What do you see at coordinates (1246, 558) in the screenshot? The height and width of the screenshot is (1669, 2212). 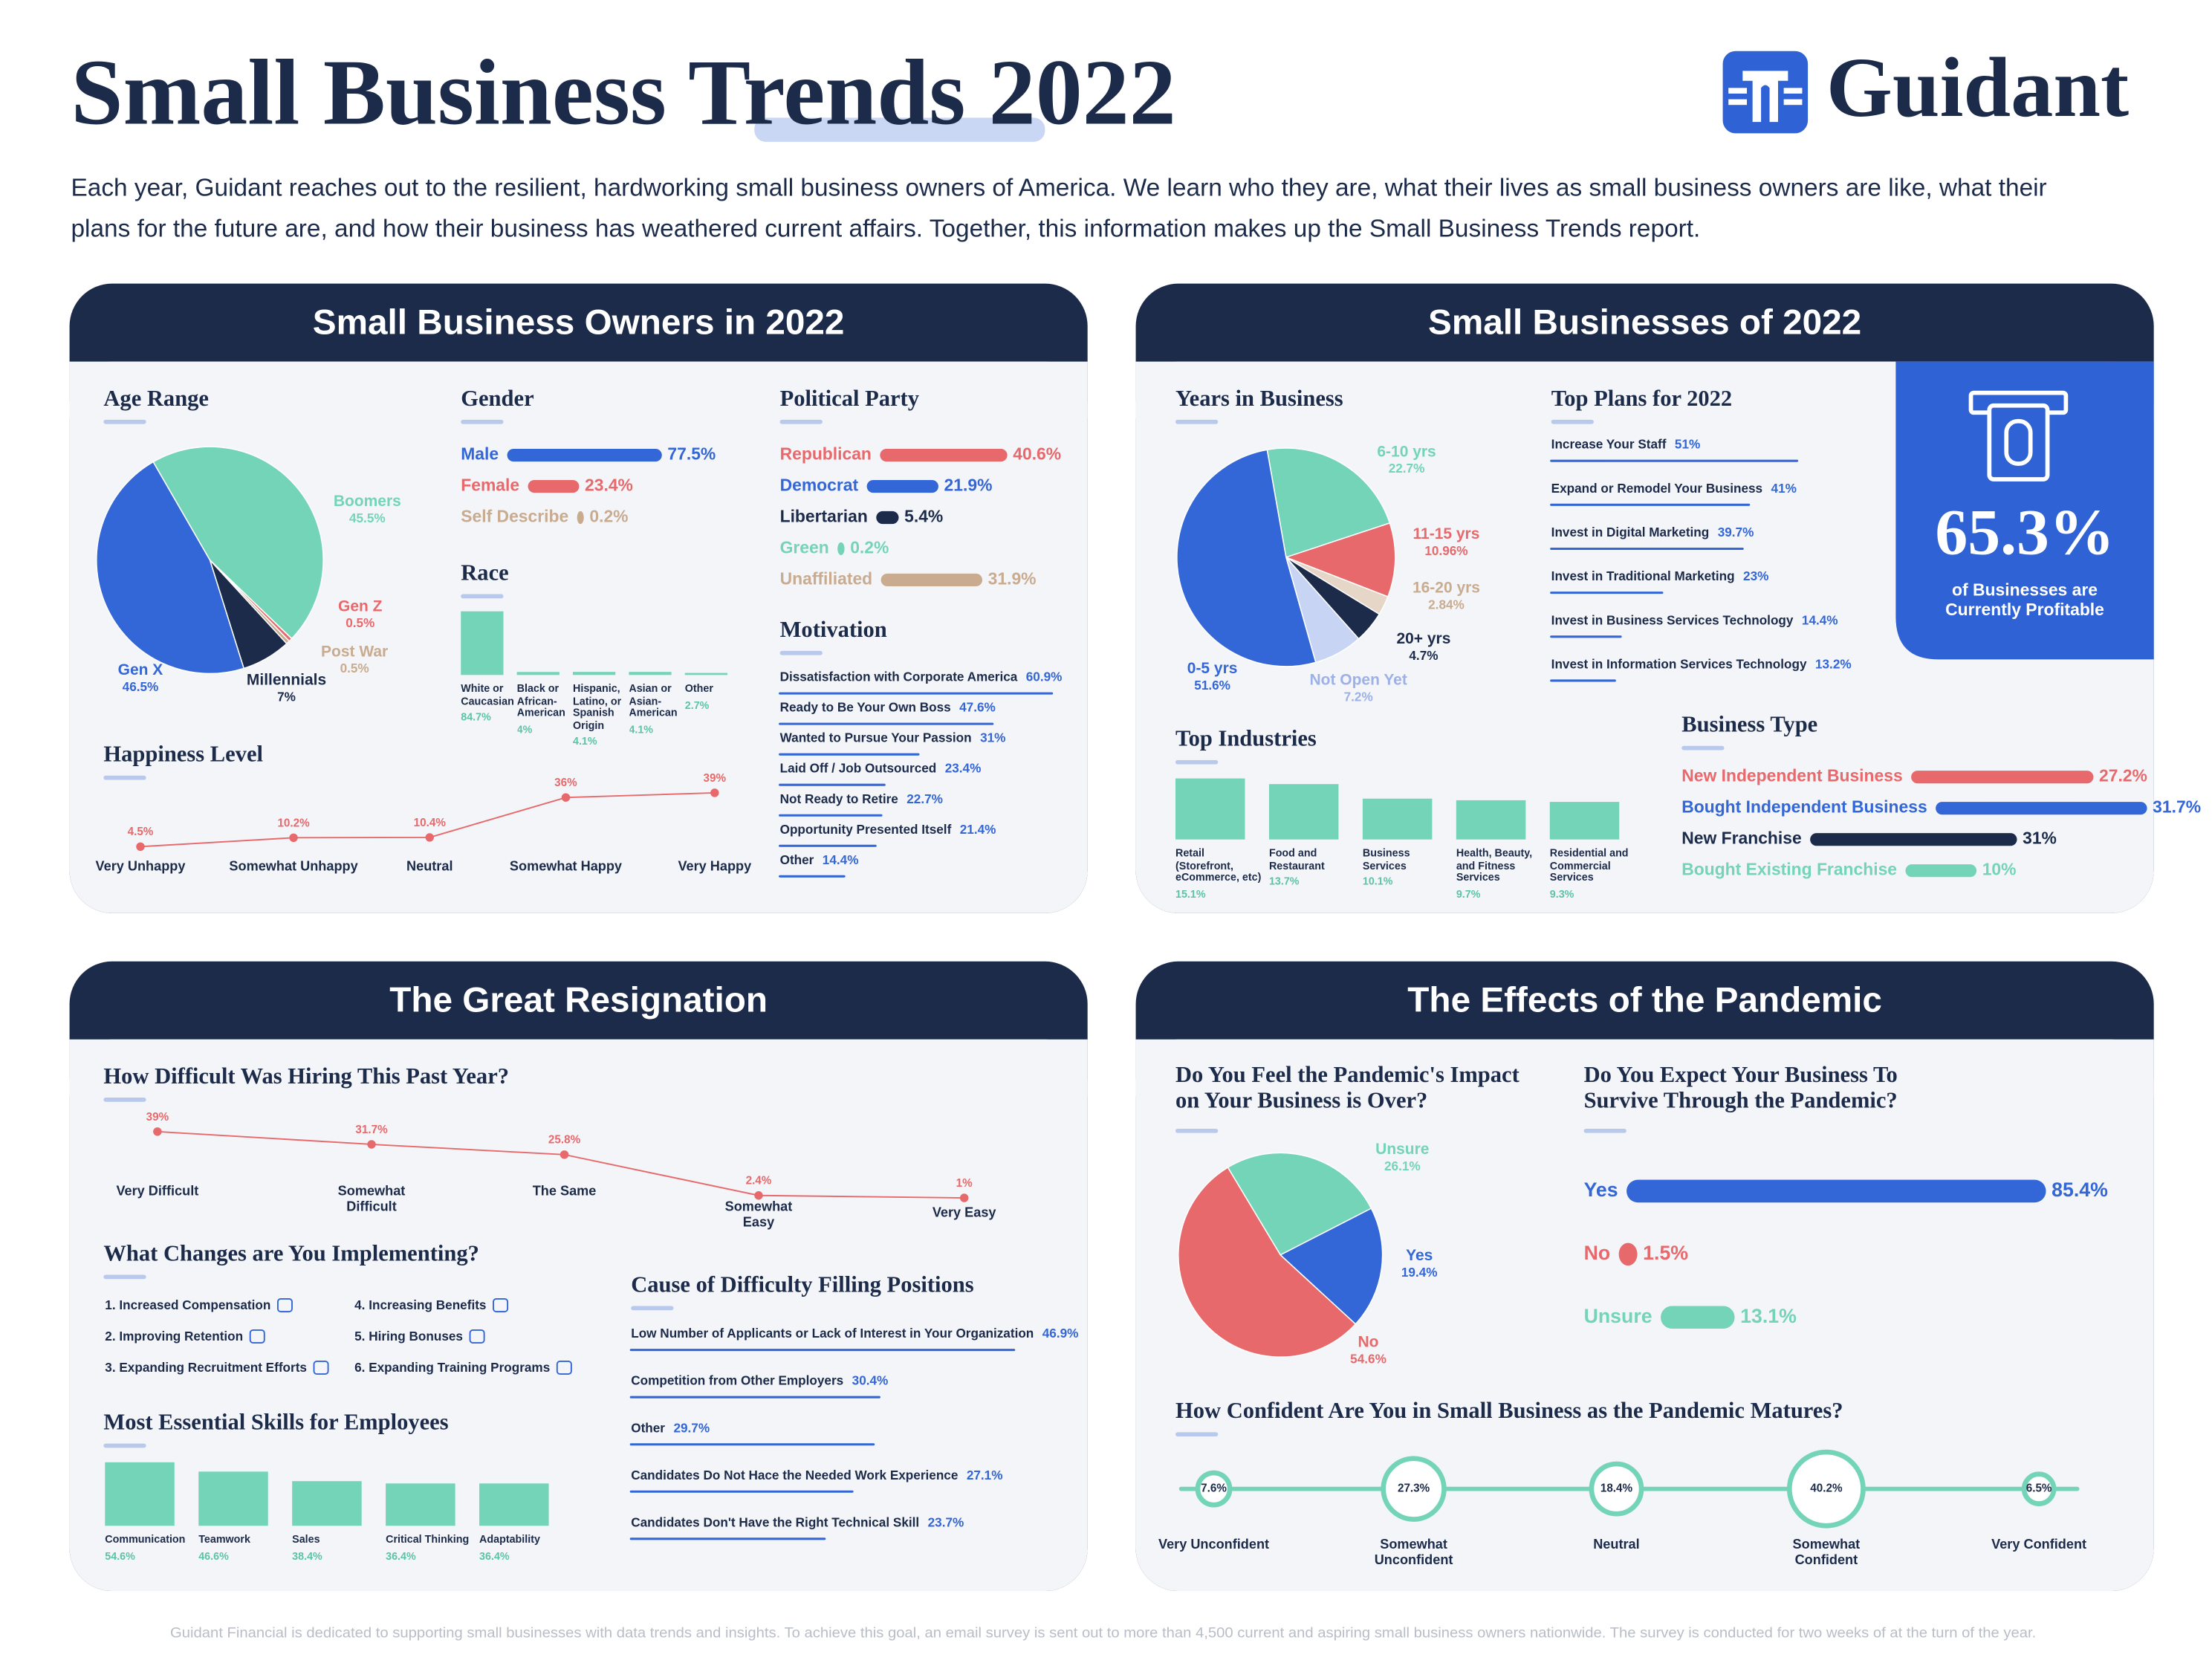 I see `pie-slice` at bounding box center [1246, 558].